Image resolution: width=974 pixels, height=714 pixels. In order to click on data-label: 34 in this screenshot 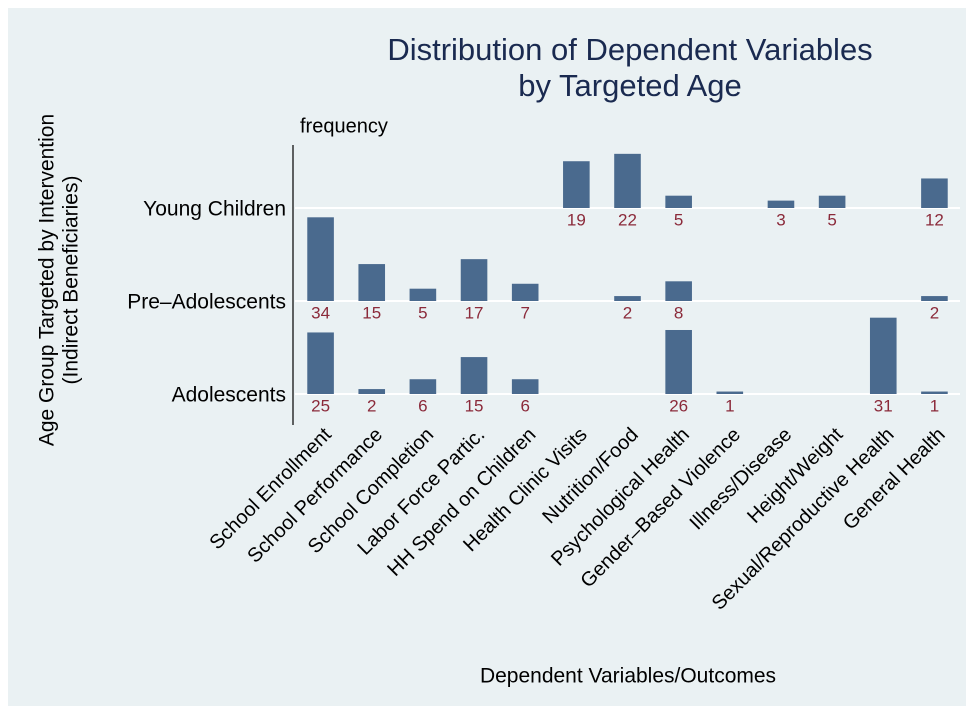, I will do `click(320, 312)`.